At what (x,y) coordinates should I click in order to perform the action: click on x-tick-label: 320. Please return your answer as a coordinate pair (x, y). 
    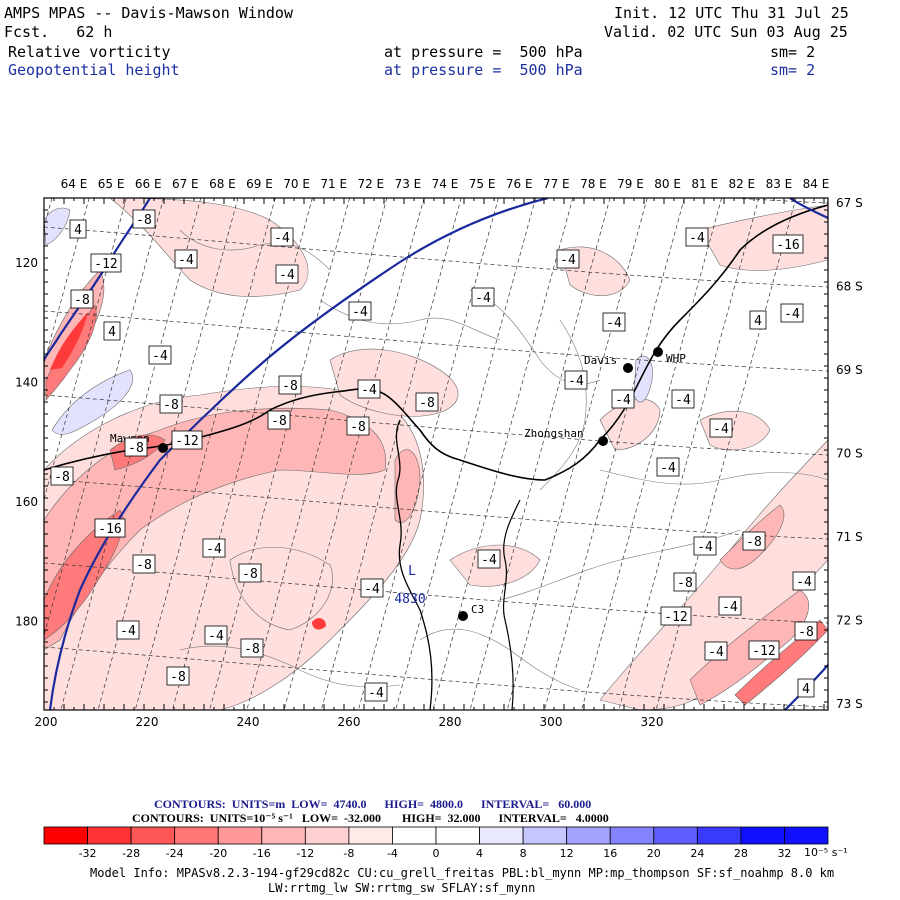
    Looking at the image, I should click on (652, 722).